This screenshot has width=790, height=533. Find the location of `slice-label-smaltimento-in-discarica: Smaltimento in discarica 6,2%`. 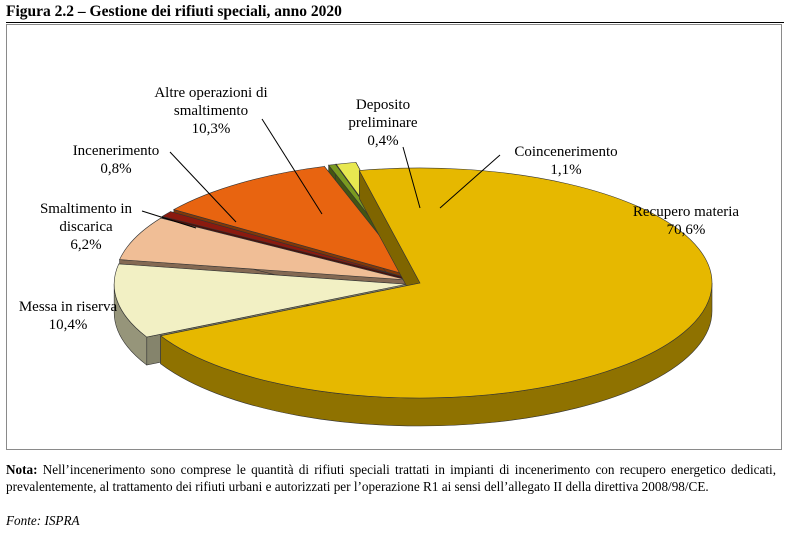

slice-label-smaltimento-in-discarica: Smaltimento in discarica 6,2% is located at coordinates (86, 227).